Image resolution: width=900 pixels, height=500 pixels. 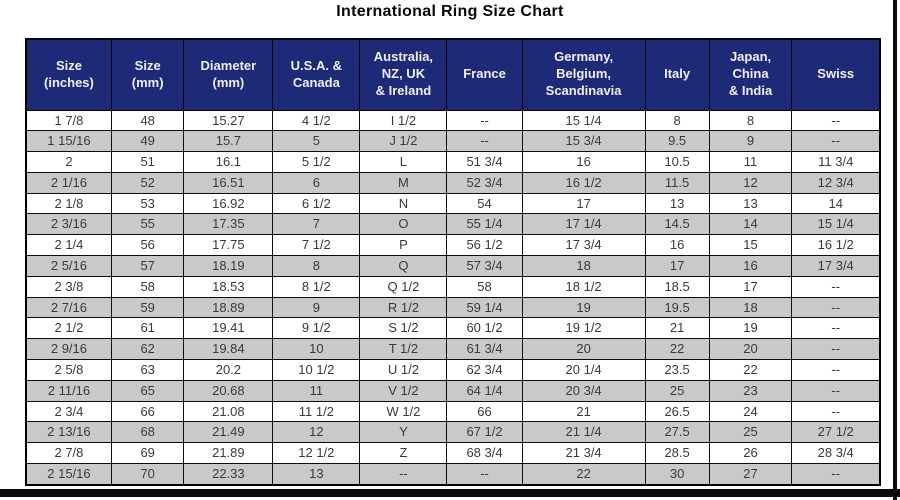 What do you see at coordinates (316, 328) in the screenshot?
I see `table-cell: 9 1/2` at bounding box center [316, 328].